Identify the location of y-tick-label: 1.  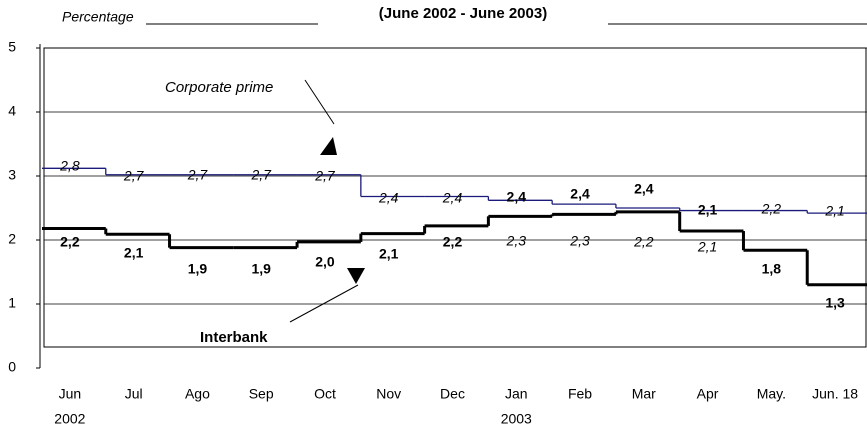
(12, 303).